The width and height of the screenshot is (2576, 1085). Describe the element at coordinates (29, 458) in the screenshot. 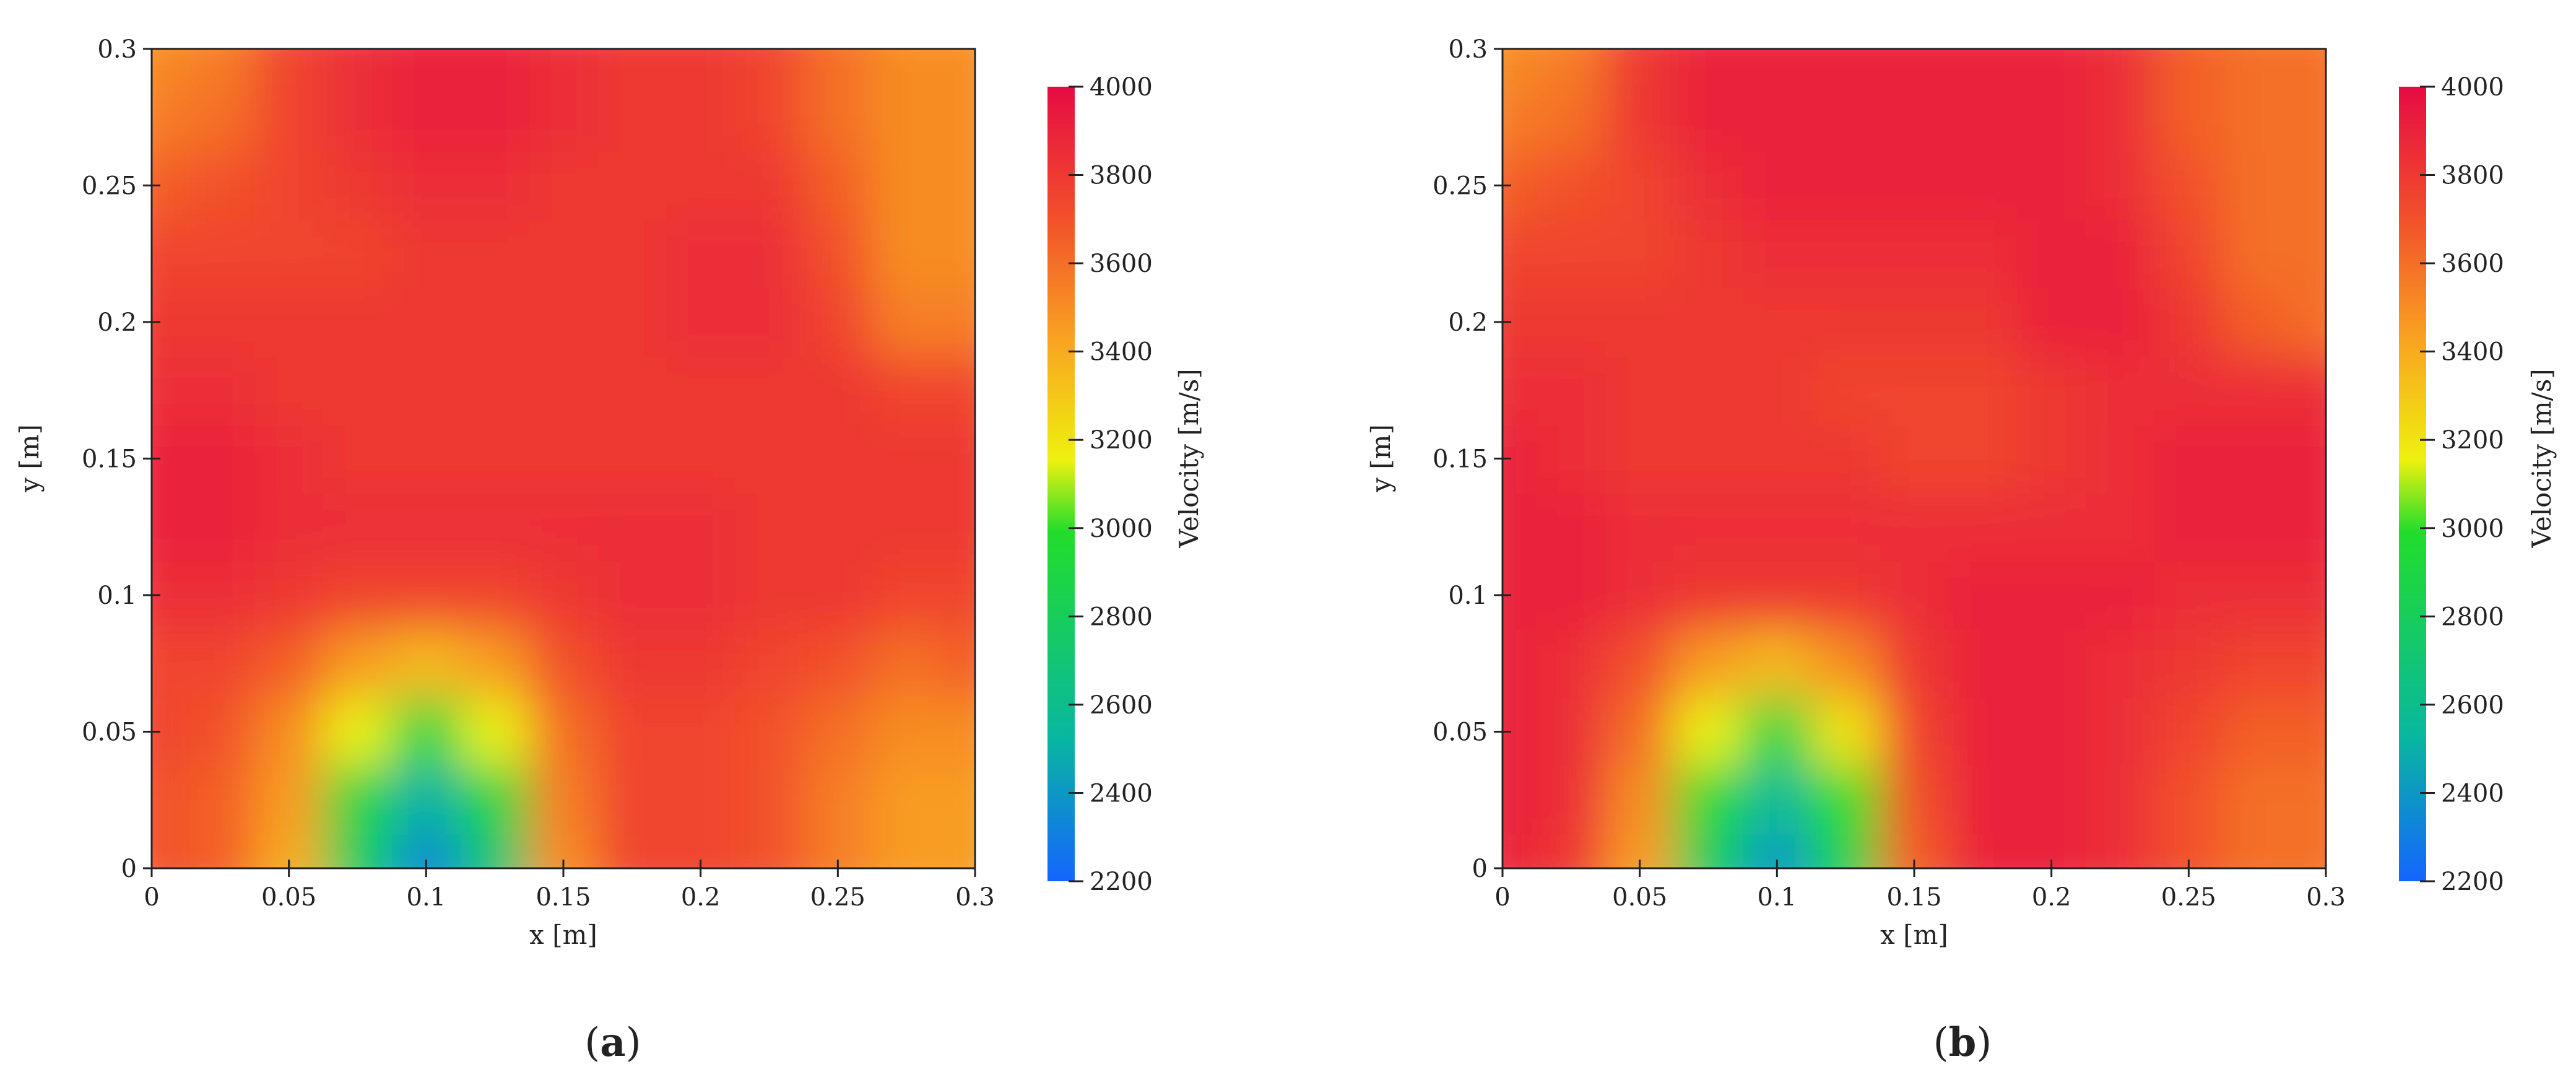

I see `y-axis-label-a: y [m]` at that location.